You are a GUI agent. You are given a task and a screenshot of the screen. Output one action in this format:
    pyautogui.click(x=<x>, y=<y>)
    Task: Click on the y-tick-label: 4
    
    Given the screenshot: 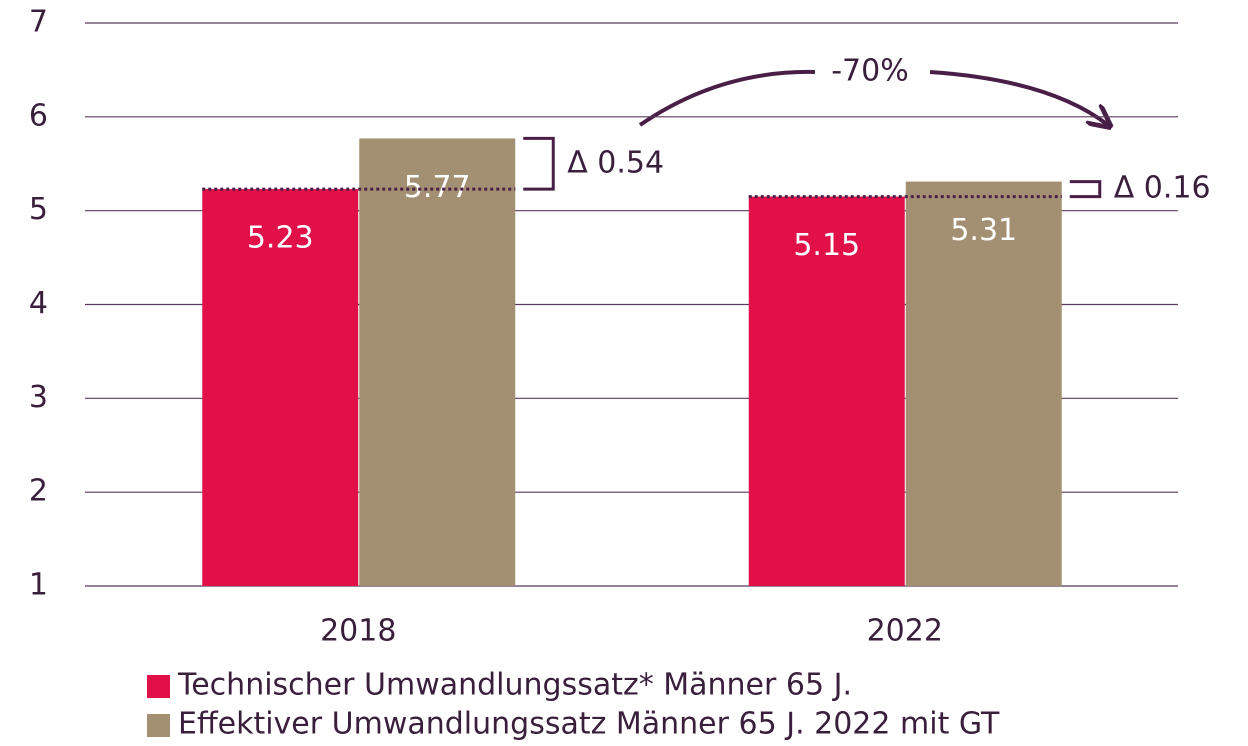 What is the action you would take?
    pyautogui.click(x=38, y=303)
    